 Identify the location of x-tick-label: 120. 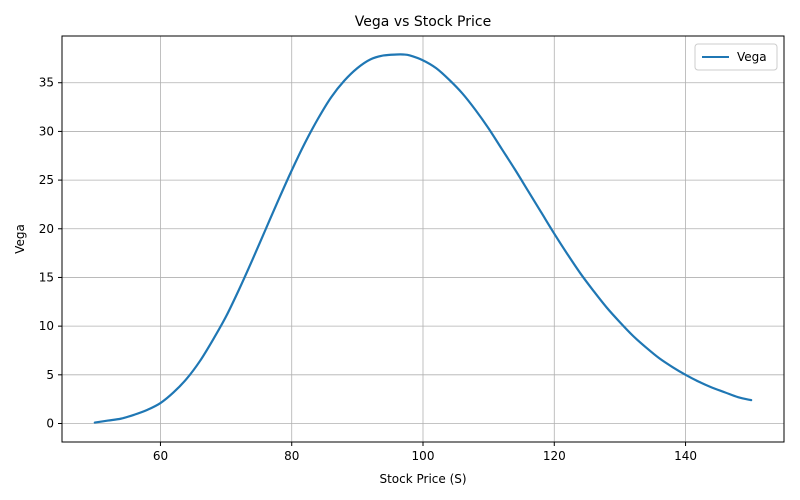
(554, 456).